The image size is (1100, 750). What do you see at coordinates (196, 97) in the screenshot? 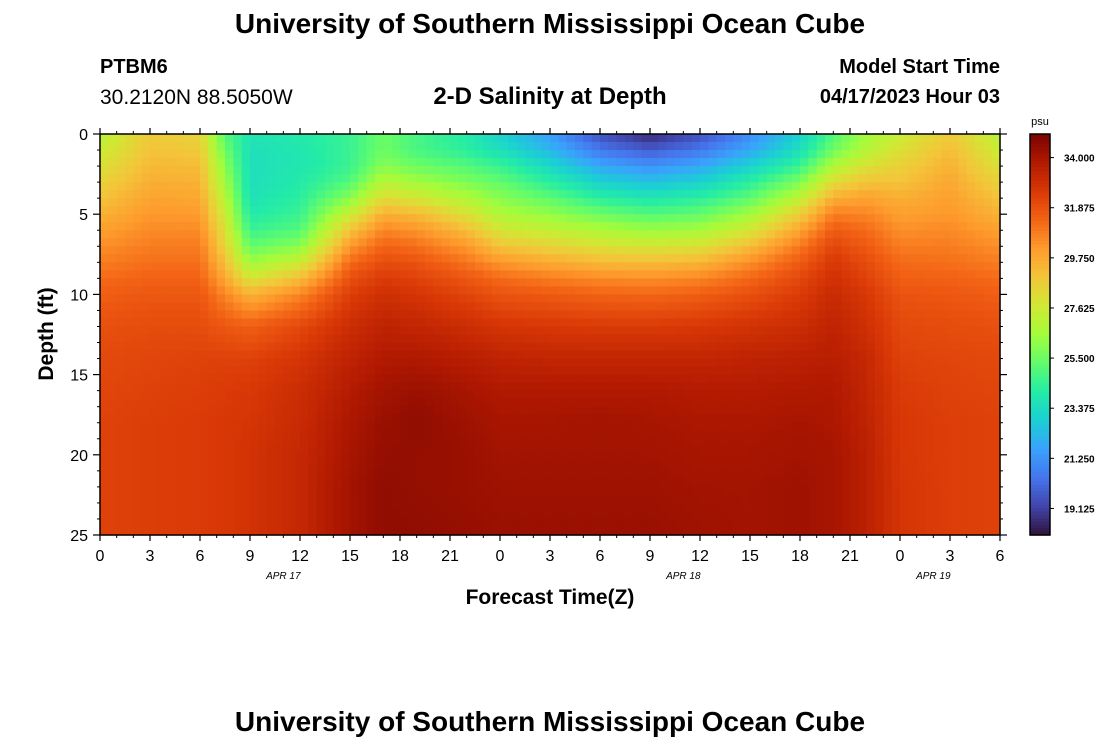
I see `station-coordinates: 30.2120N 88.5050W` at bounding box center [196, 97].